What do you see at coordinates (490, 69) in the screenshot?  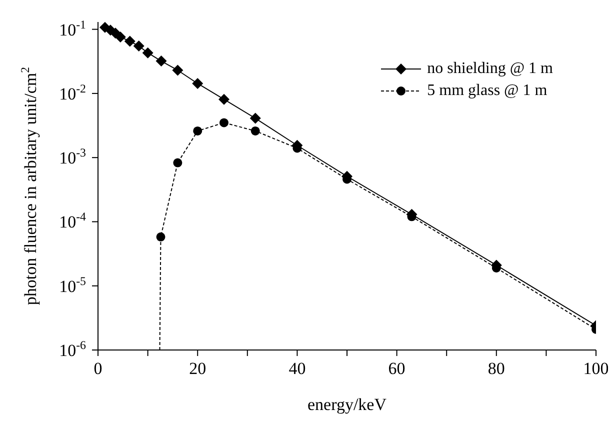 I see `legend-label: no shielding @ 1 m` at bounding box center [490, 69].